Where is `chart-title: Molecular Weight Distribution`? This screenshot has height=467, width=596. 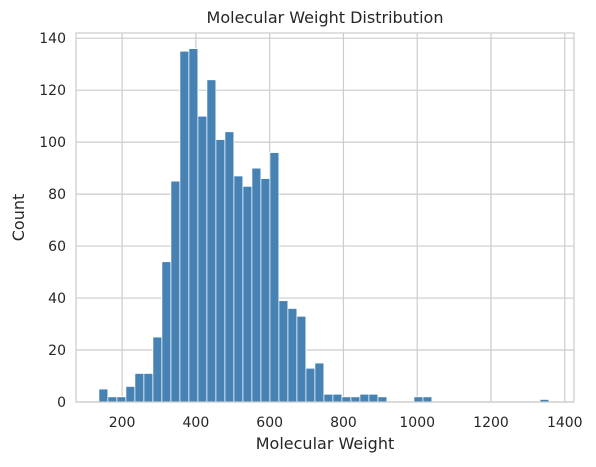 chart-title: Molecular Weight Distribution is located at coordinates (325, 17).